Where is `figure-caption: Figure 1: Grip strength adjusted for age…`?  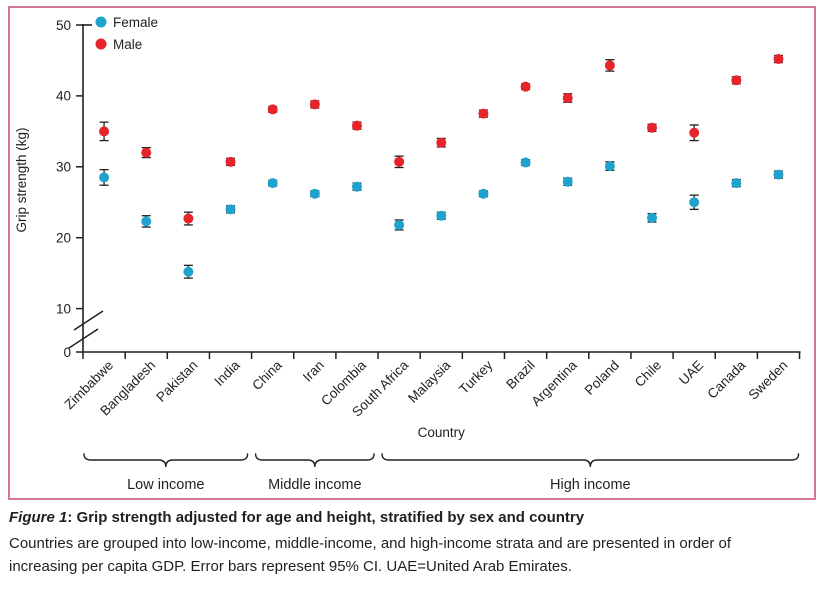
figure-caption: Figure 1: Grip strength adjusted for age… is located at coordinates (401, 543).